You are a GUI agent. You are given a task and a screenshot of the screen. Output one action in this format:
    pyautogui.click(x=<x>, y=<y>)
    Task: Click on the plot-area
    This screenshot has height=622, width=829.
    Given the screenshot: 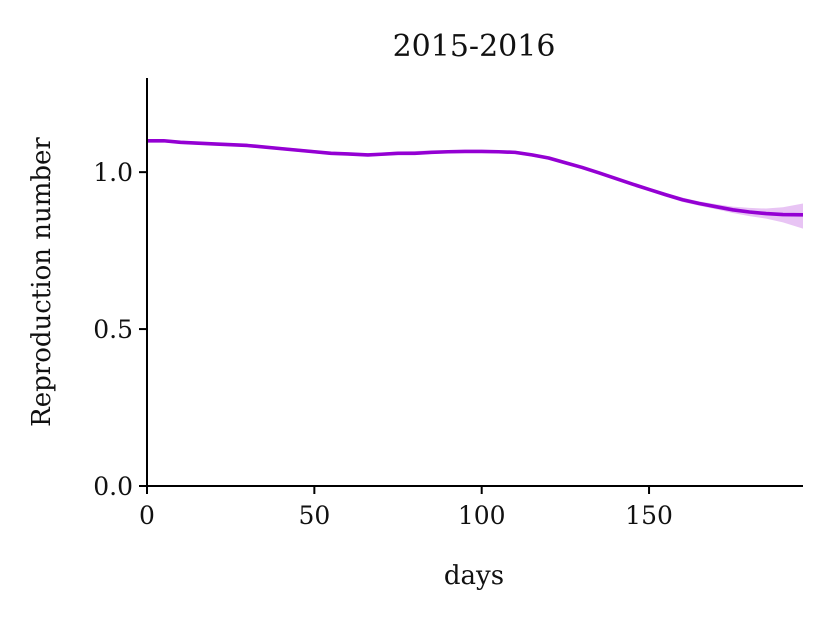 What is the action you would take?
    pyautogui.click(x=475, y=183)
    